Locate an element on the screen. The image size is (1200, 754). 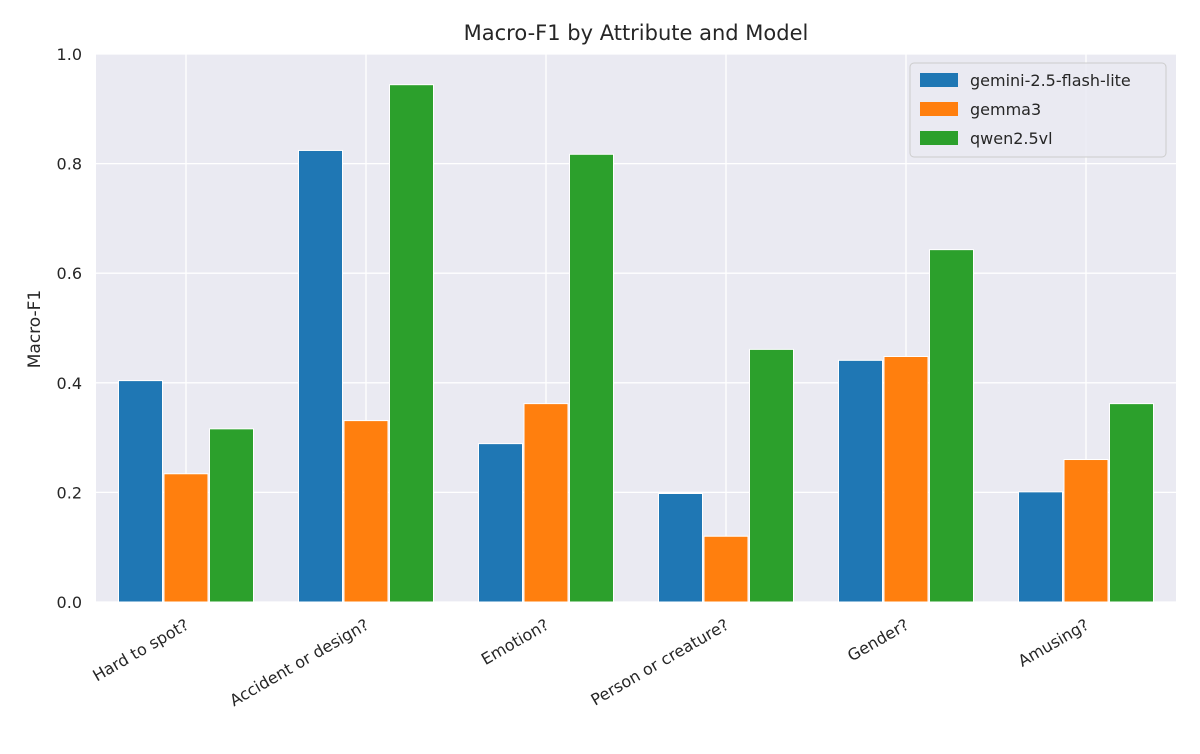
y-tick-label: 0.8 is located at coordinates (69, 164).